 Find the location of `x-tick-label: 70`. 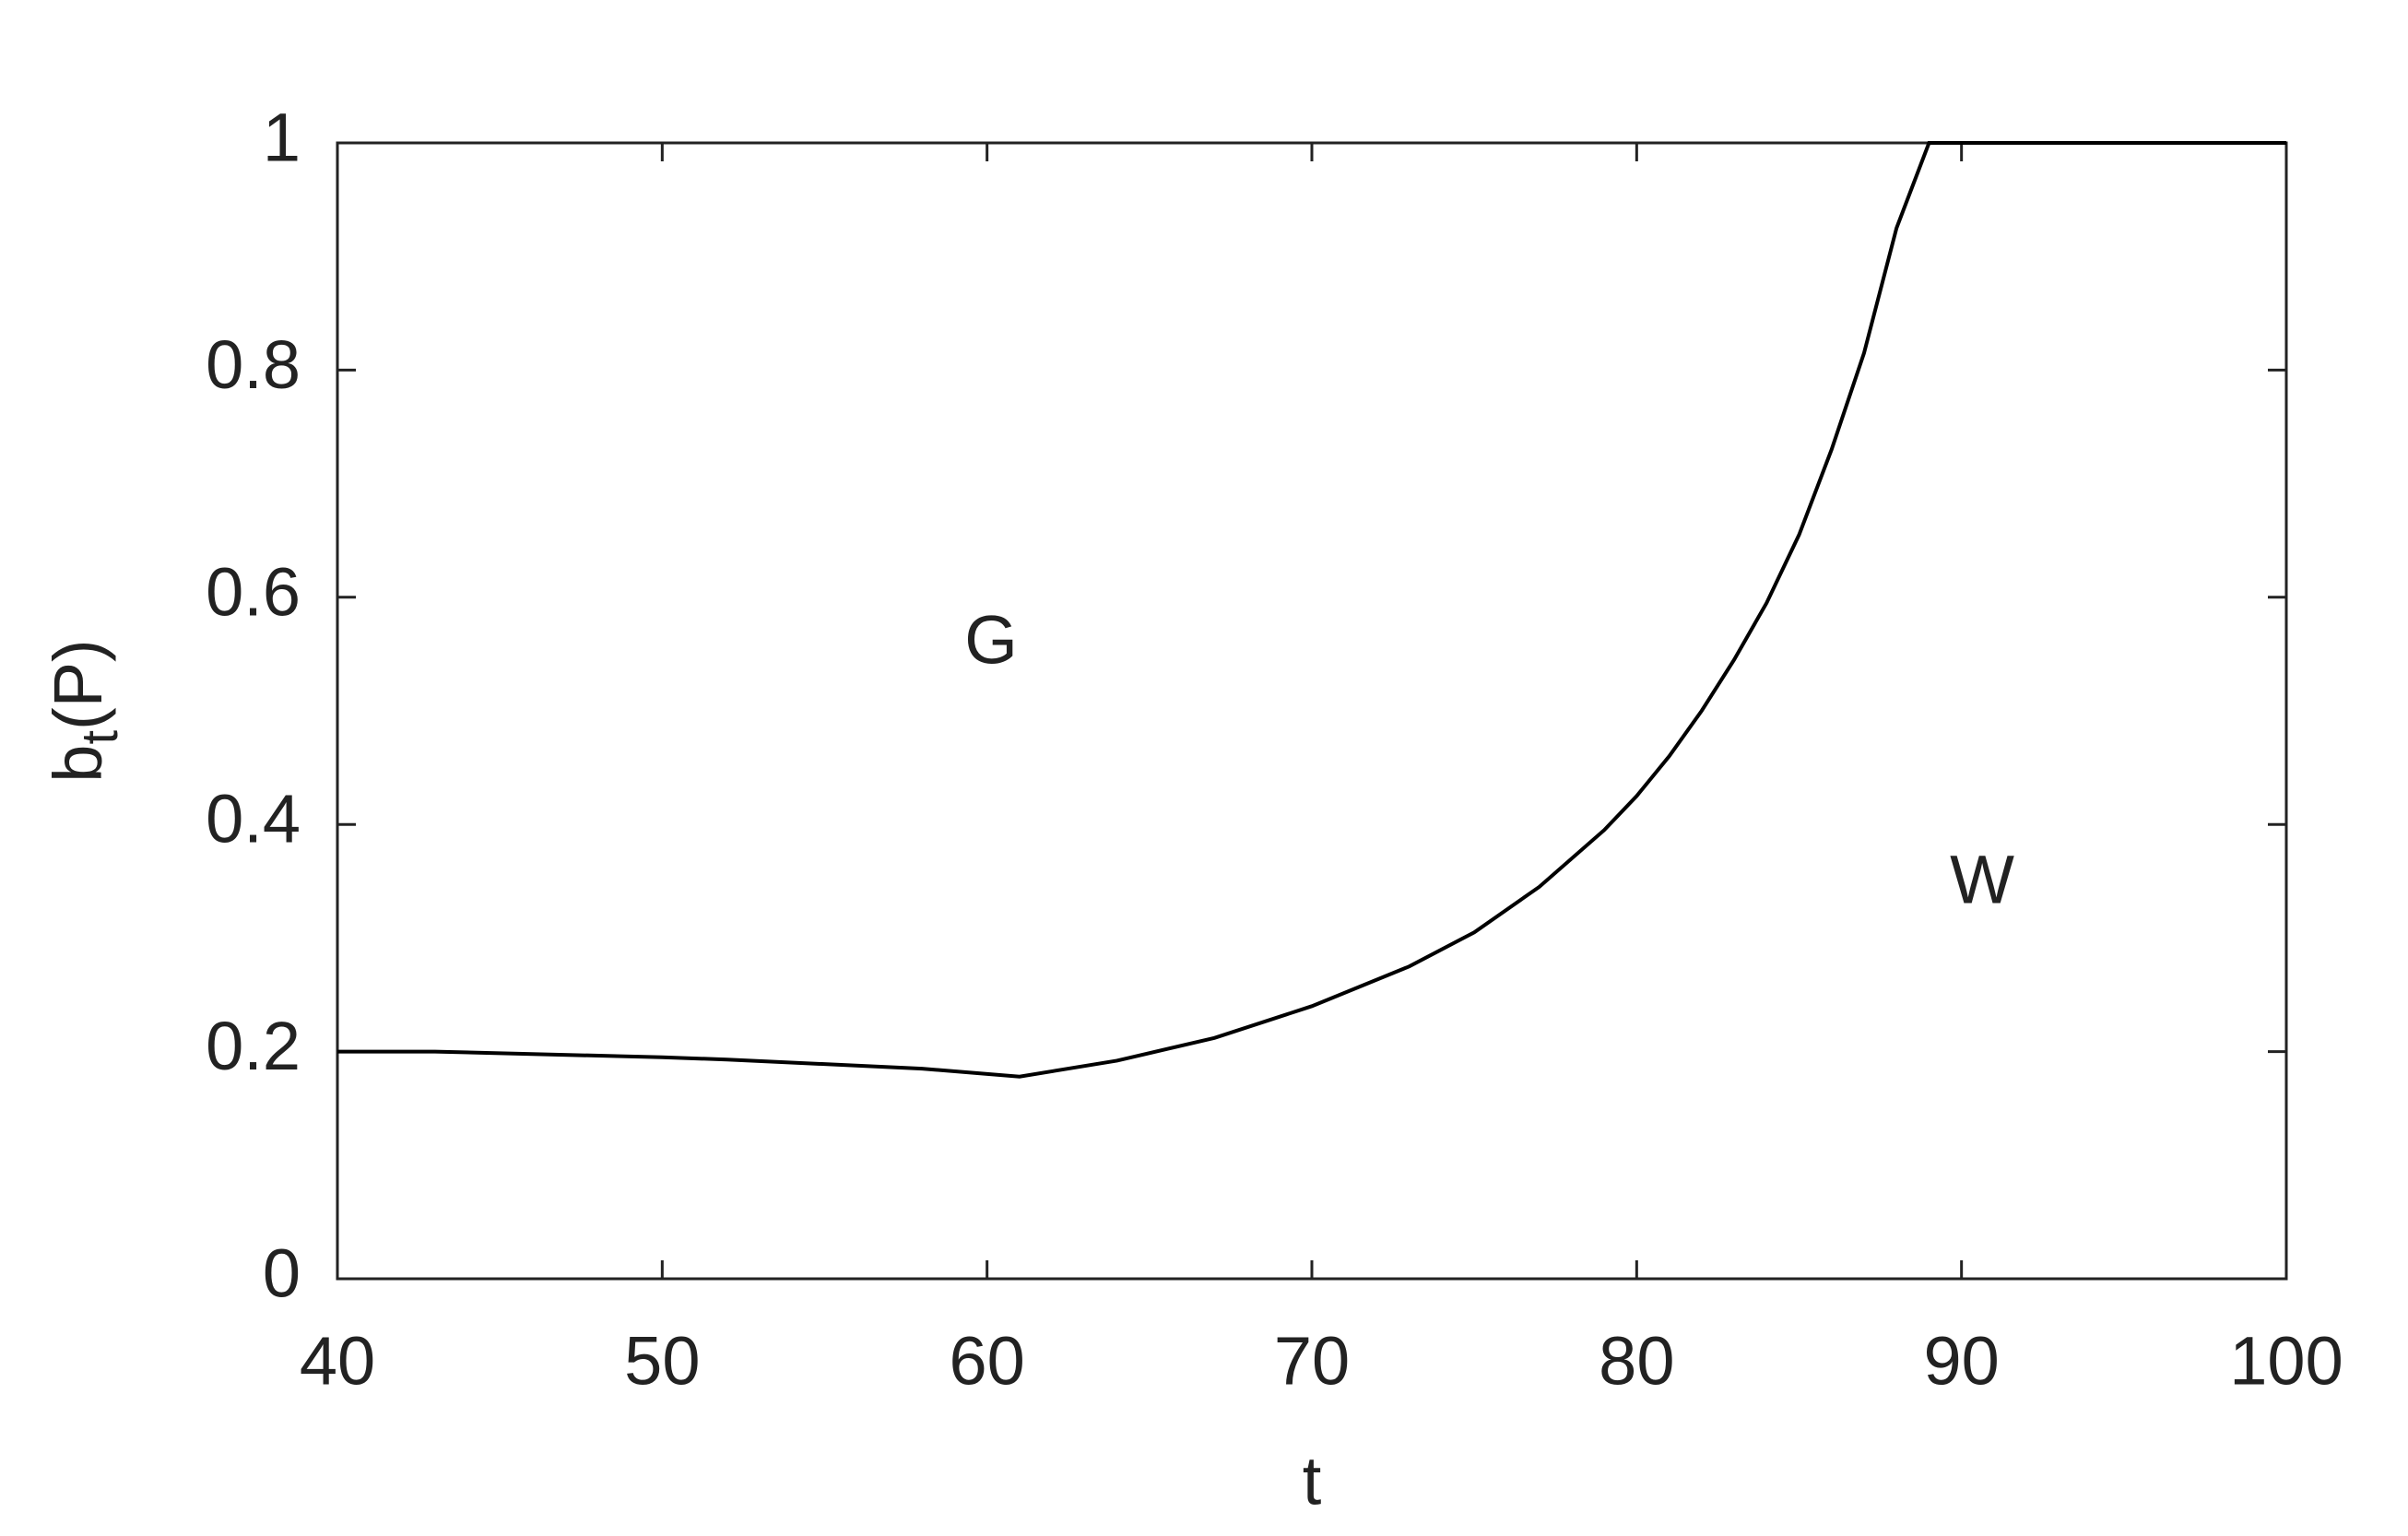

x-tick-label: 70 is located at coordinates (1312, 1361).